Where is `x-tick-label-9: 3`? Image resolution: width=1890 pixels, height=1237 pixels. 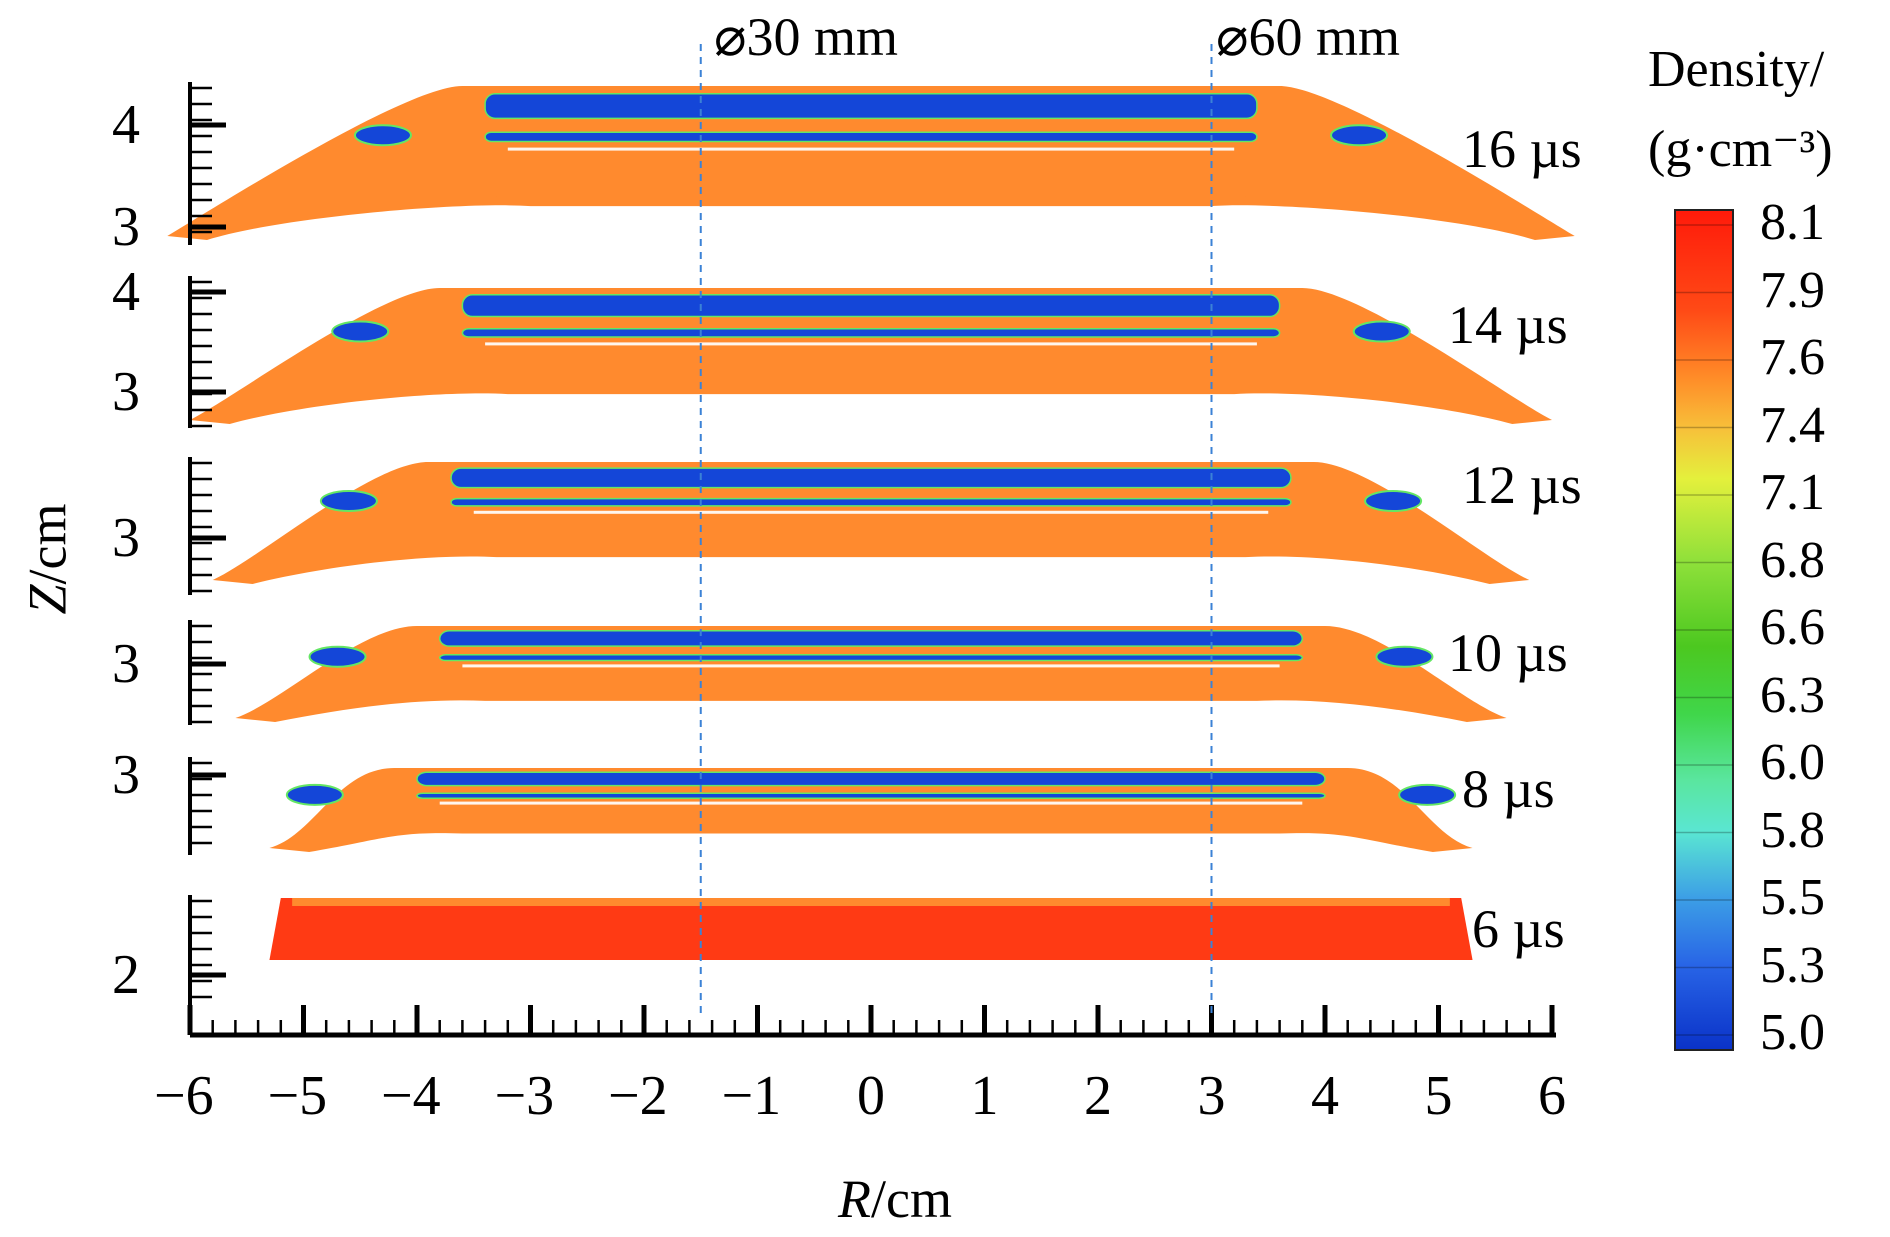
x-tick-label-9: 3 is located at coordinates (1211, 1096).